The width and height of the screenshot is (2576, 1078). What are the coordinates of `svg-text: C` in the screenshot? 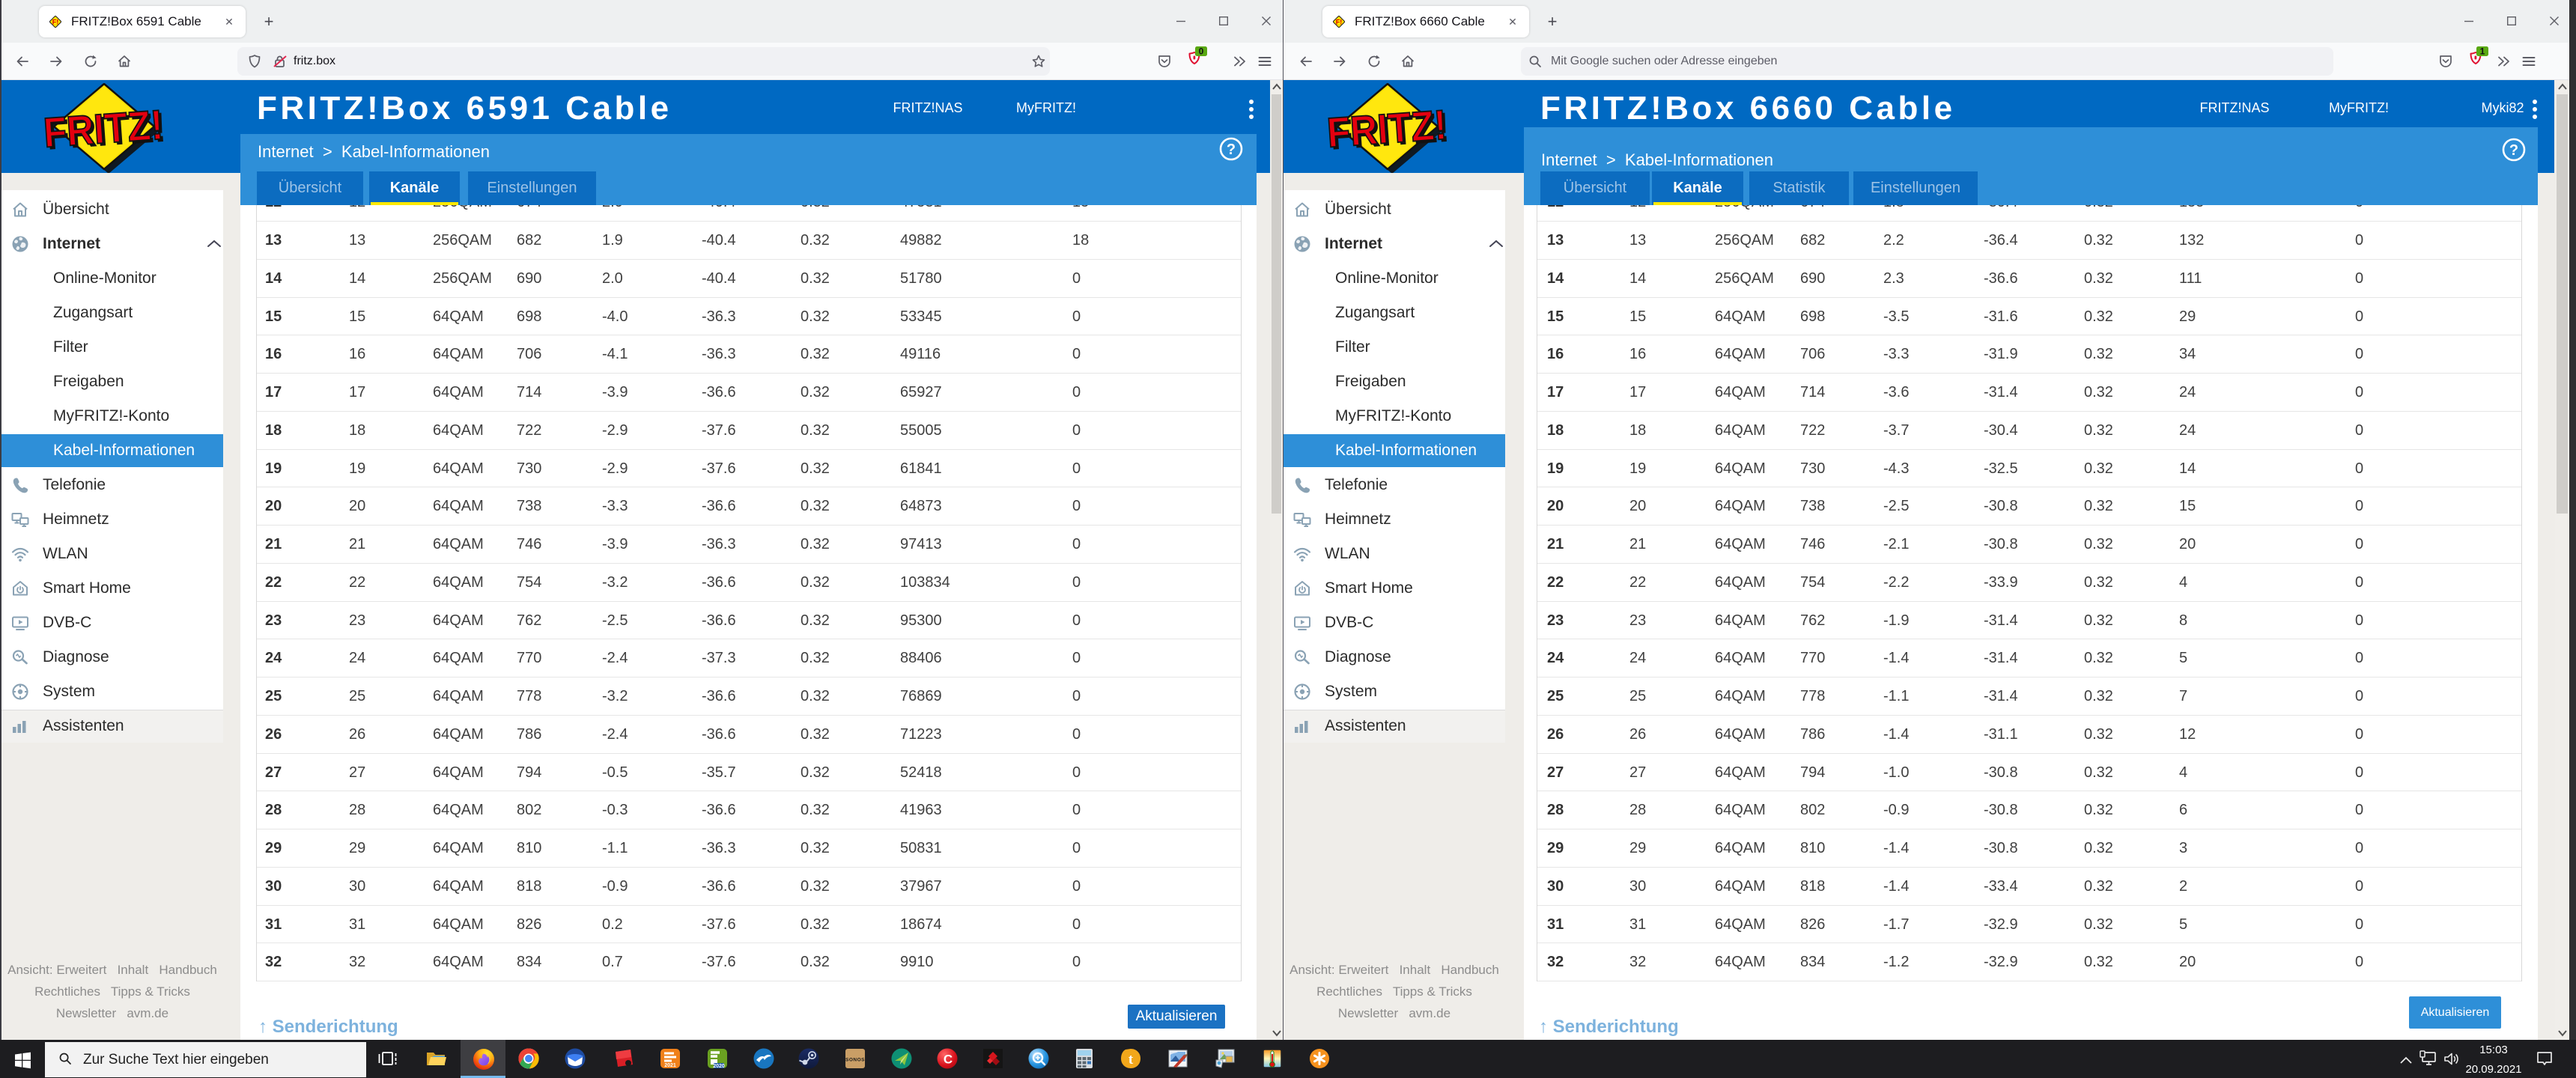 It's located at (948, 1060).